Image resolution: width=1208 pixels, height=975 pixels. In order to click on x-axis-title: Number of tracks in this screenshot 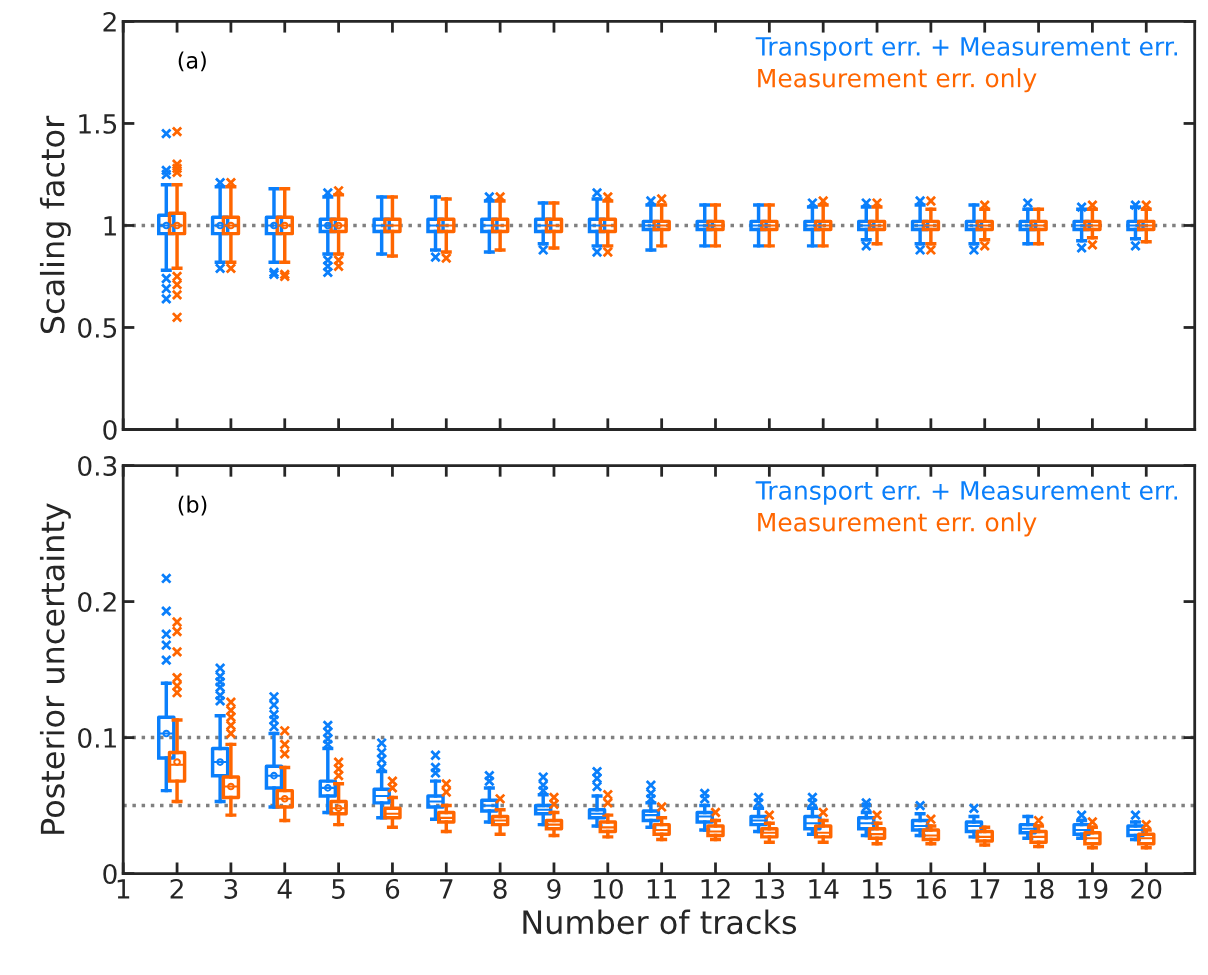, I will do `click(660, 922)`.